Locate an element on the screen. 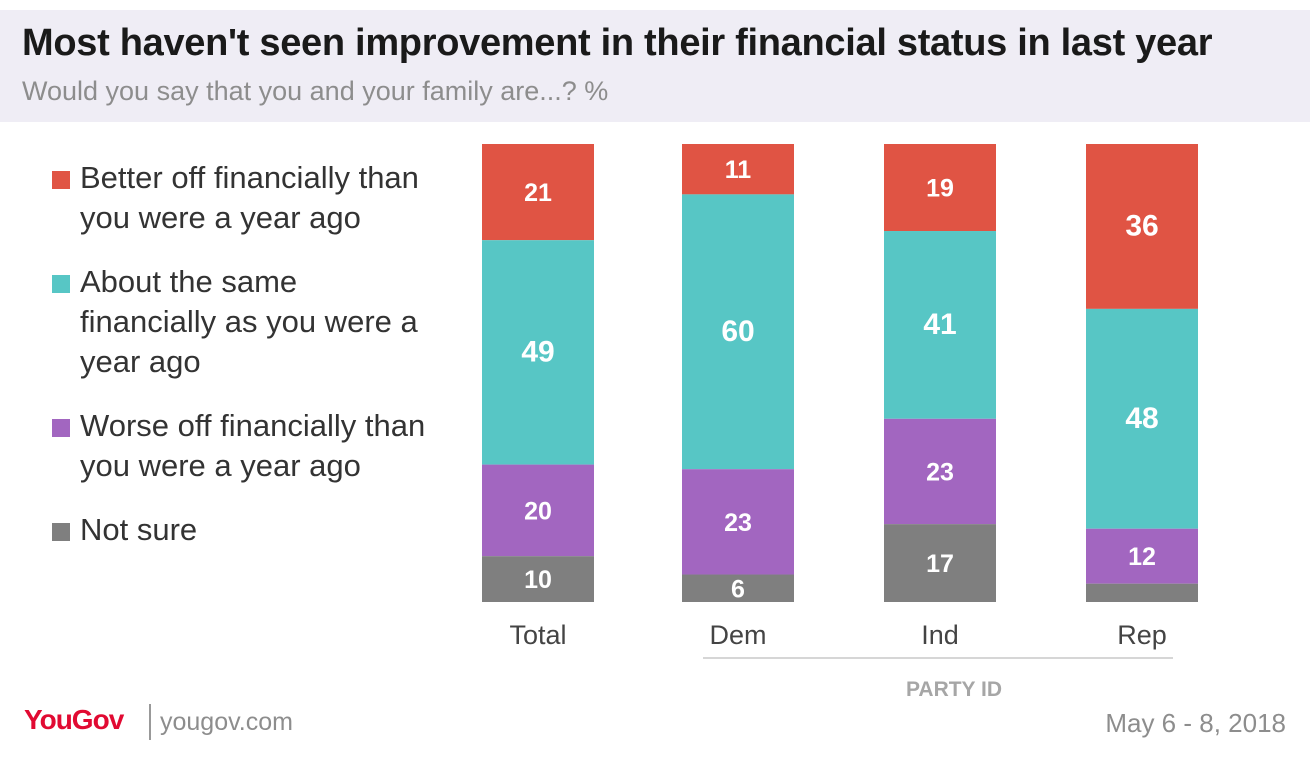 This screenshot has width=1314, height=766. data-label-rep-series-0: 36 is located at coordinates (1141, 225).